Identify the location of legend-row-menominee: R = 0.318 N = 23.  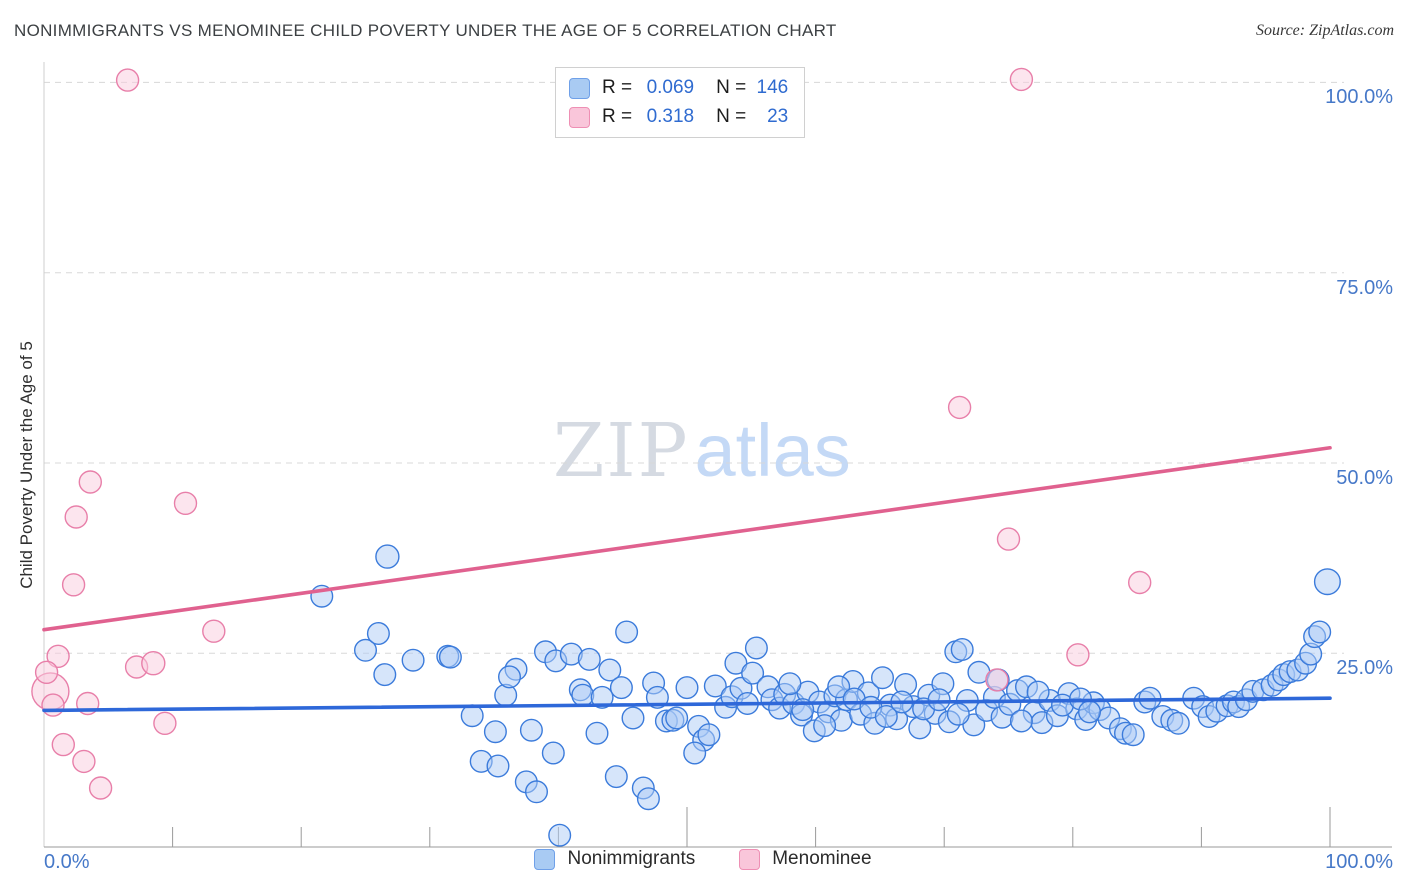
(678, 117).